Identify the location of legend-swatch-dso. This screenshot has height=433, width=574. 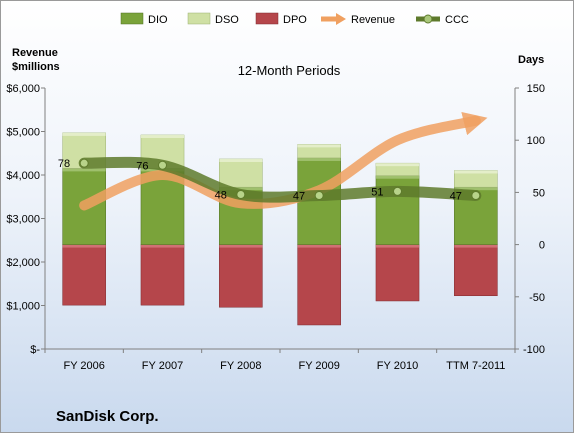
(199, 18).